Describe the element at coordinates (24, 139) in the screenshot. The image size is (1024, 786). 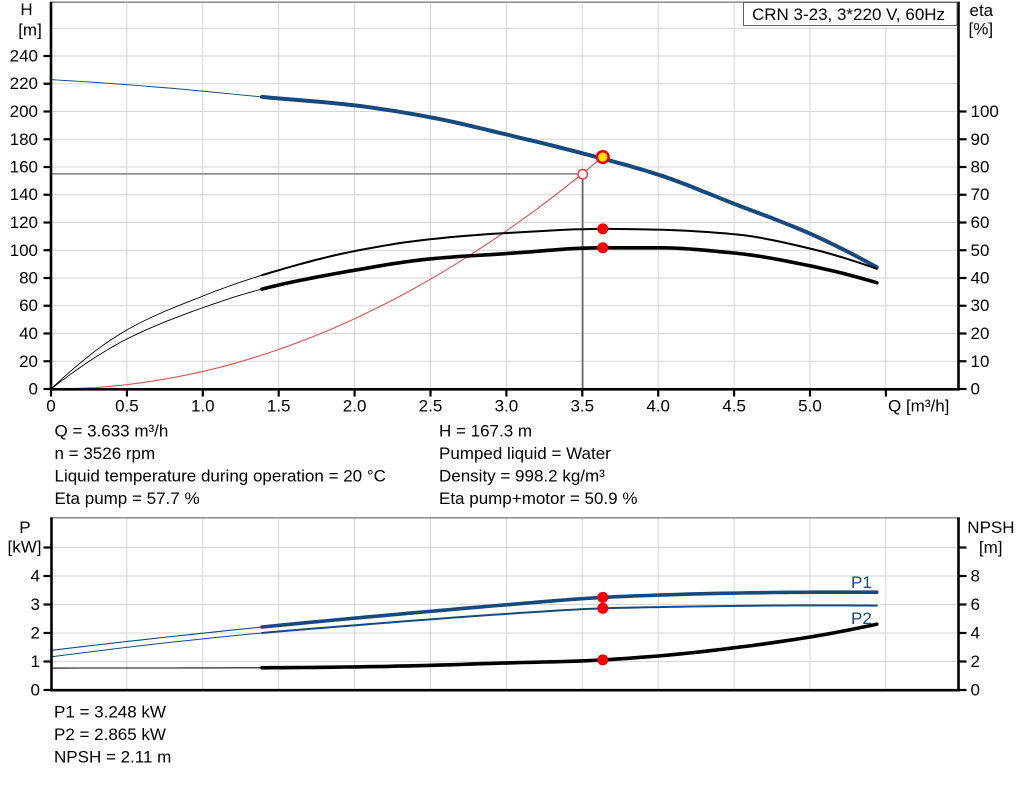
I see `svg-text: 180` at that location.